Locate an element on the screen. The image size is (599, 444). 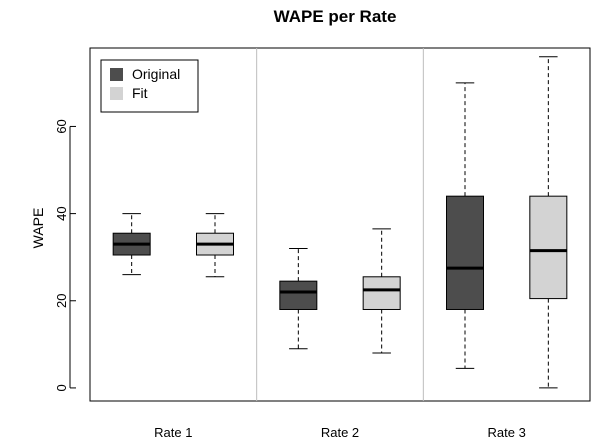
y-tick-label: 20 is located at coordinates (61, 301).